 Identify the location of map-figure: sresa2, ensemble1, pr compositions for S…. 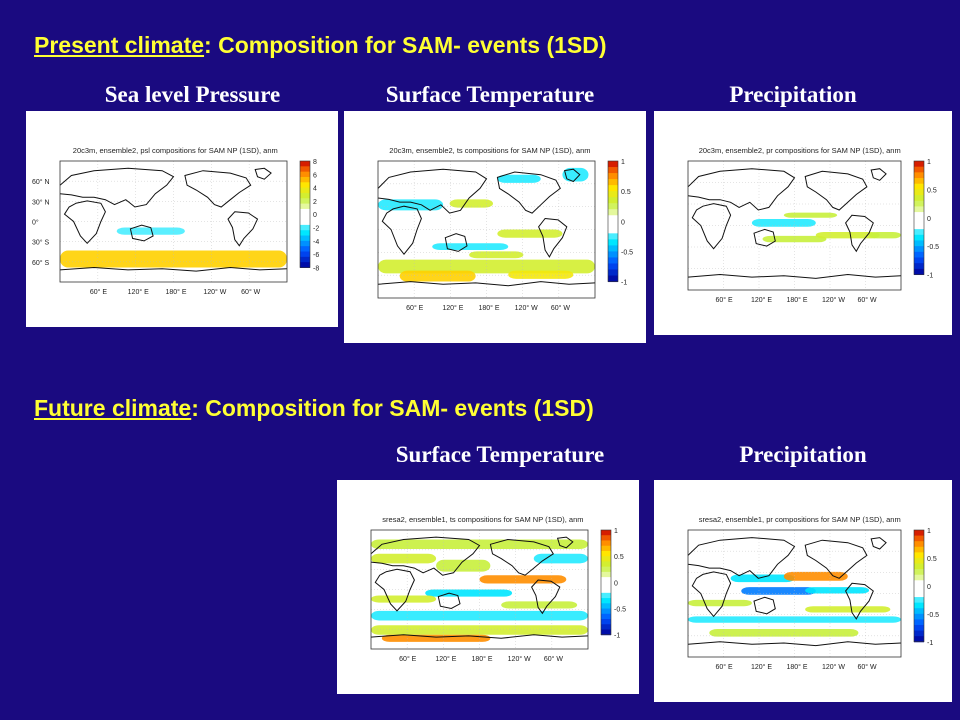
(813, 593).